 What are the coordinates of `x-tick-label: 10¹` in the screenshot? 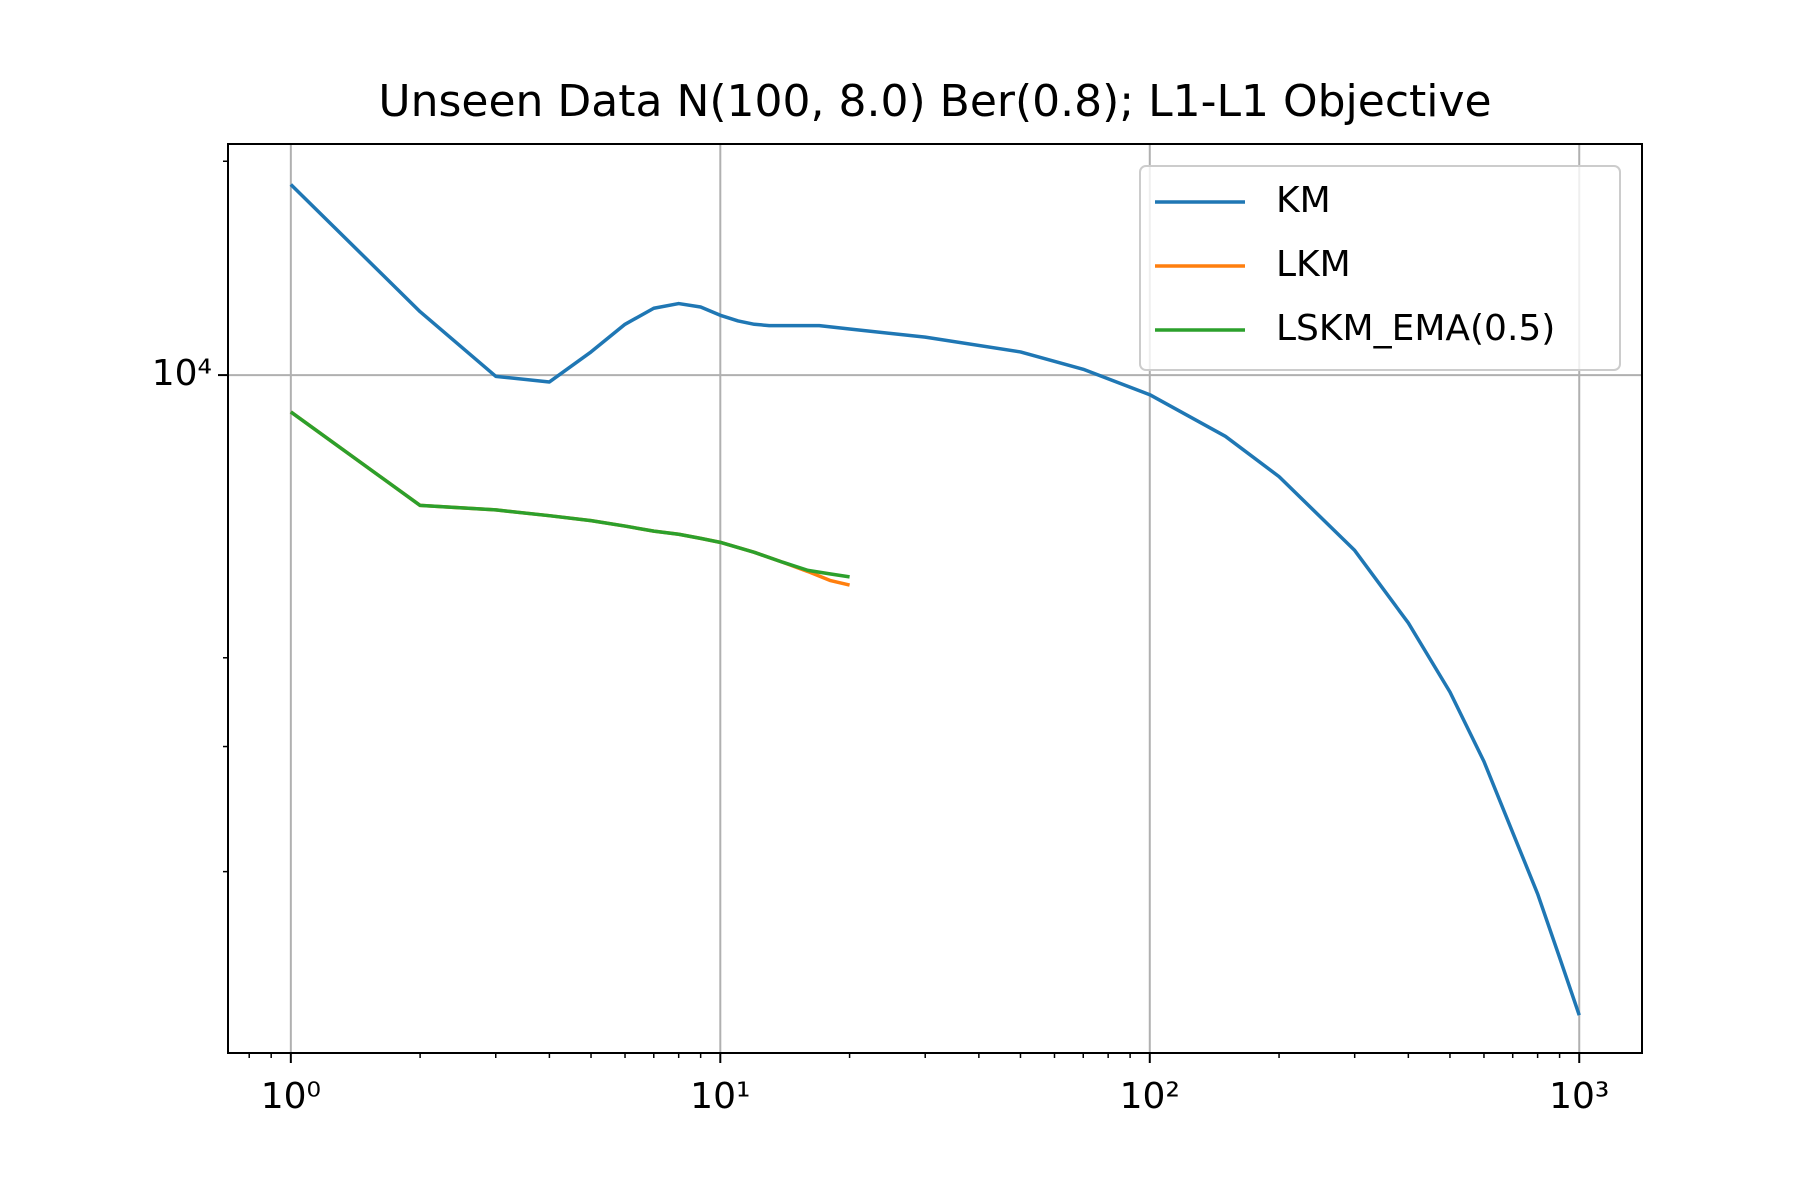 It's located at (720, 1096).